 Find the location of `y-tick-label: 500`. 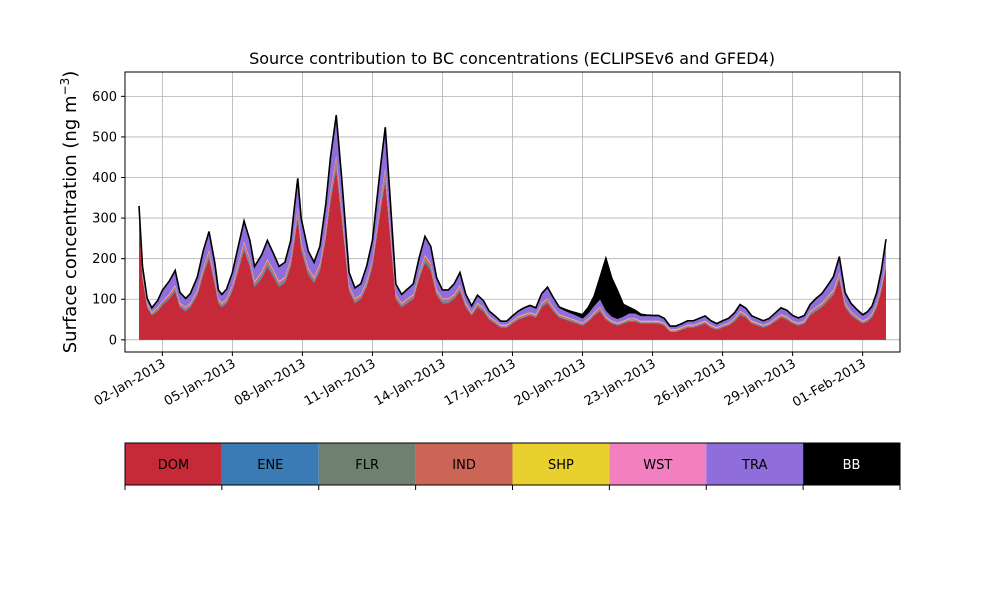

y-tick-label: 500 is located at coordinates (104, 137).